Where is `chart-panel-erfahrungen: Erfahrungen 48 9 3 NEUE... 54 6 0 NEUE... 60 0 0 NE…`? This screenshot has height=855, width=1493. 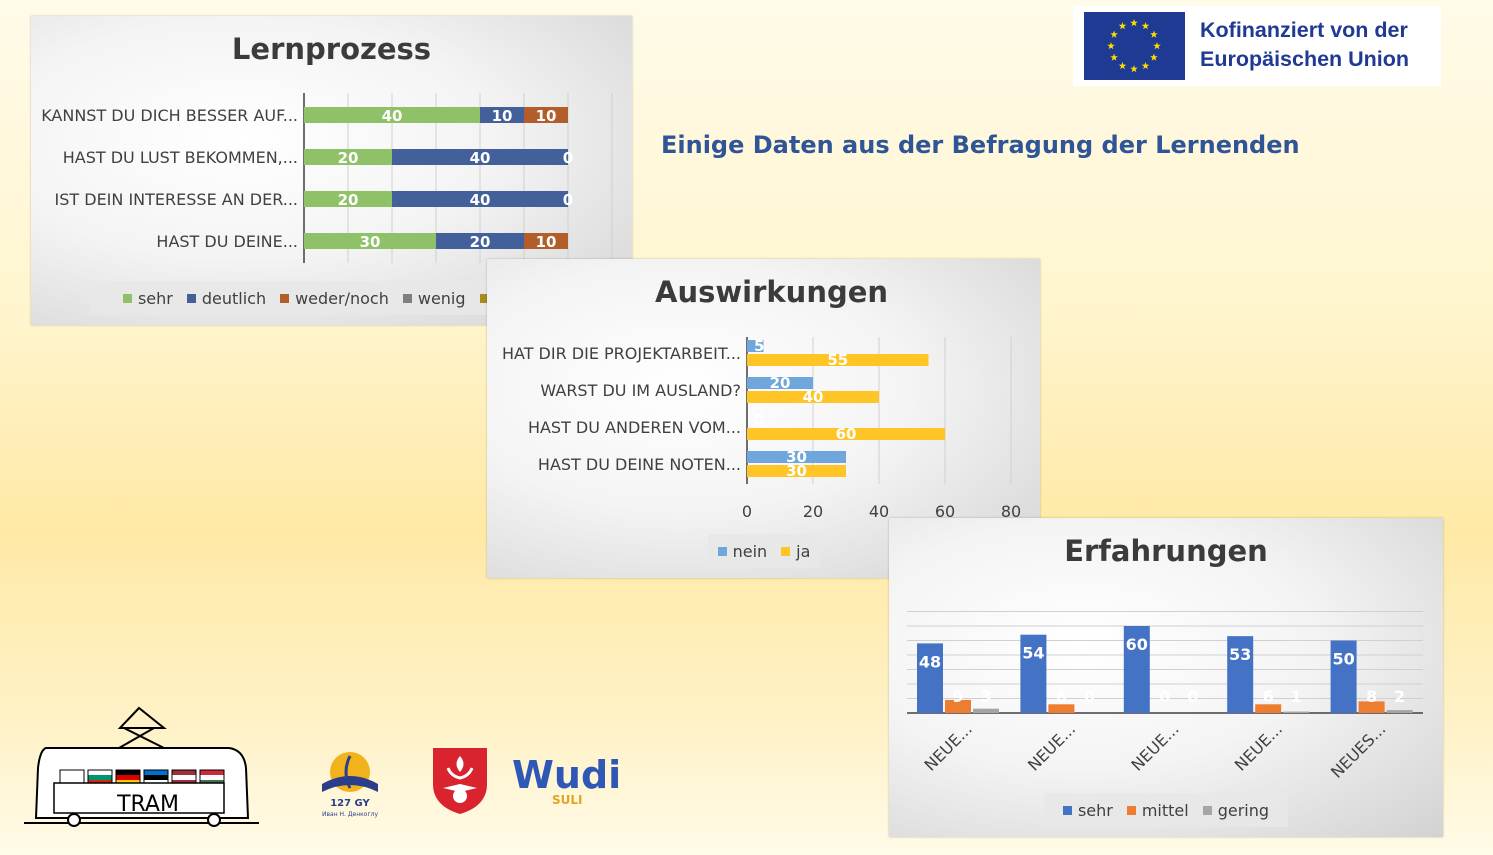 chart-panel-erfahrungen: Erfahrungen 48 9 3 NEUE... 54 6 0 NEUE... 60 0 0 NE… is located at coordinates (1166, 677).